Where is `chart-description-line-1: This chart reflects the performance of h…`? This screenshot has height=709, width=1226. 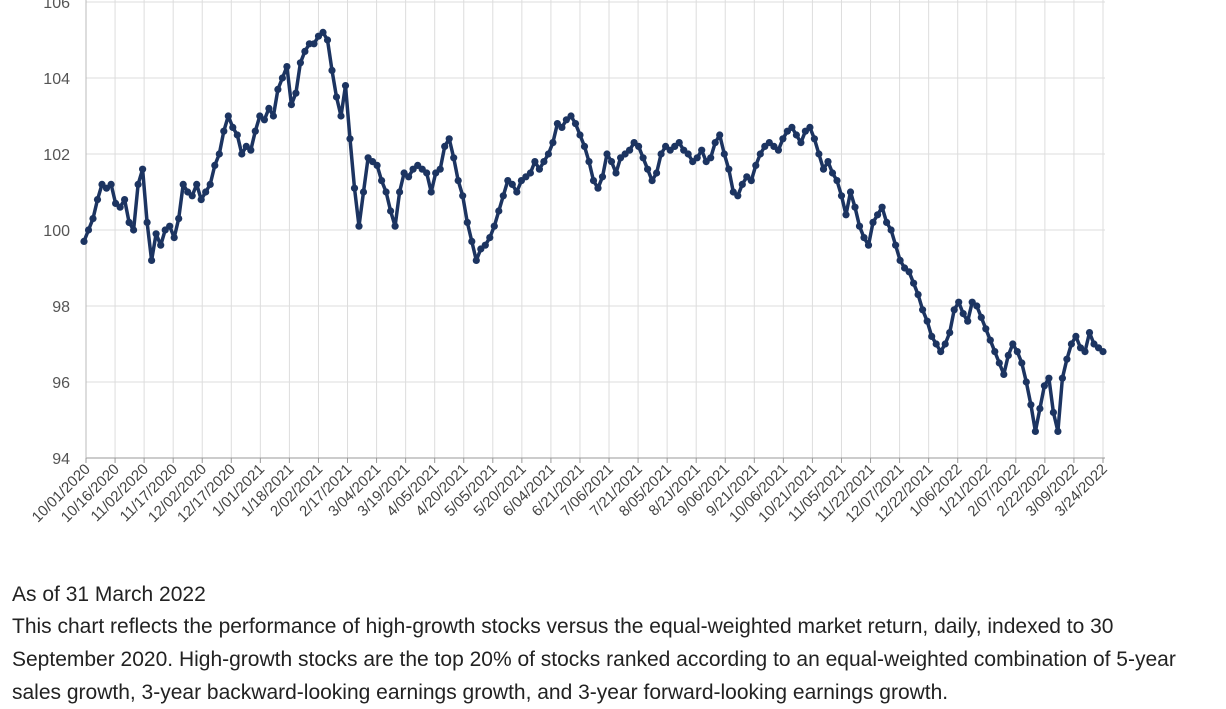 chart-description-line-1: This chart reflects the performance of h… is located at coordinates (563, 626).